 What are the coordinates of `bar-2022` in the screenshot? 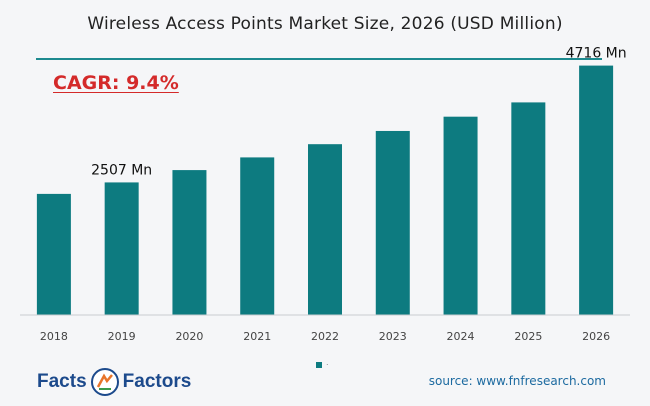 It's located at (325, 229).